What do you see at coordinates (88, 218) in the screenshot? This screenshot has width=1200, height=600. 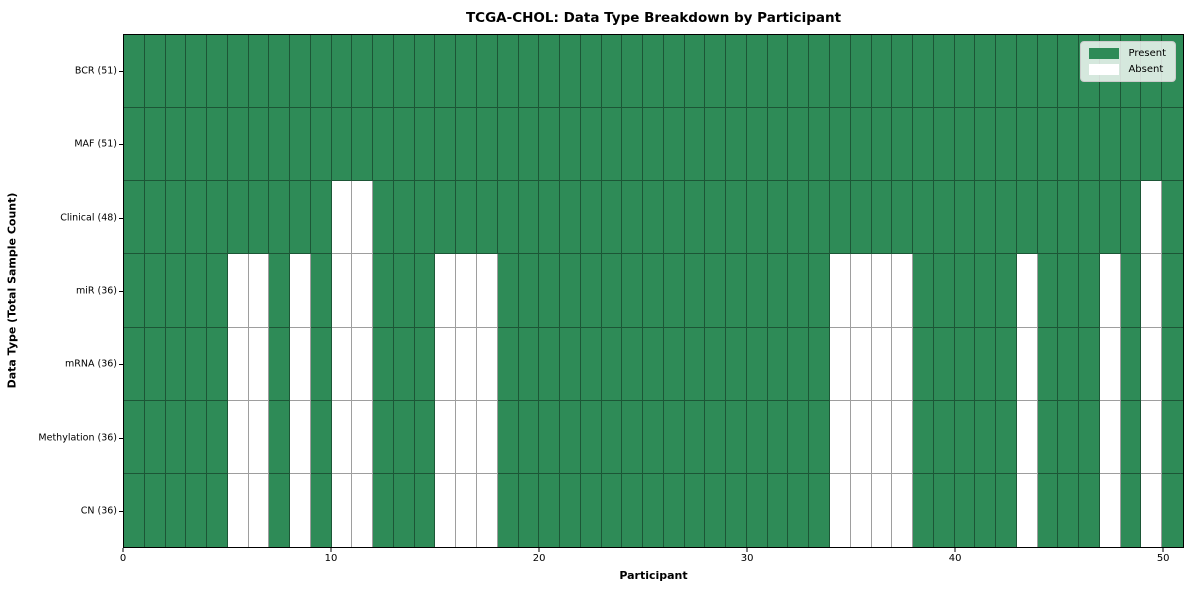 I see `y-tick-label: Clinical (48)` at bounding box center [88, 218].